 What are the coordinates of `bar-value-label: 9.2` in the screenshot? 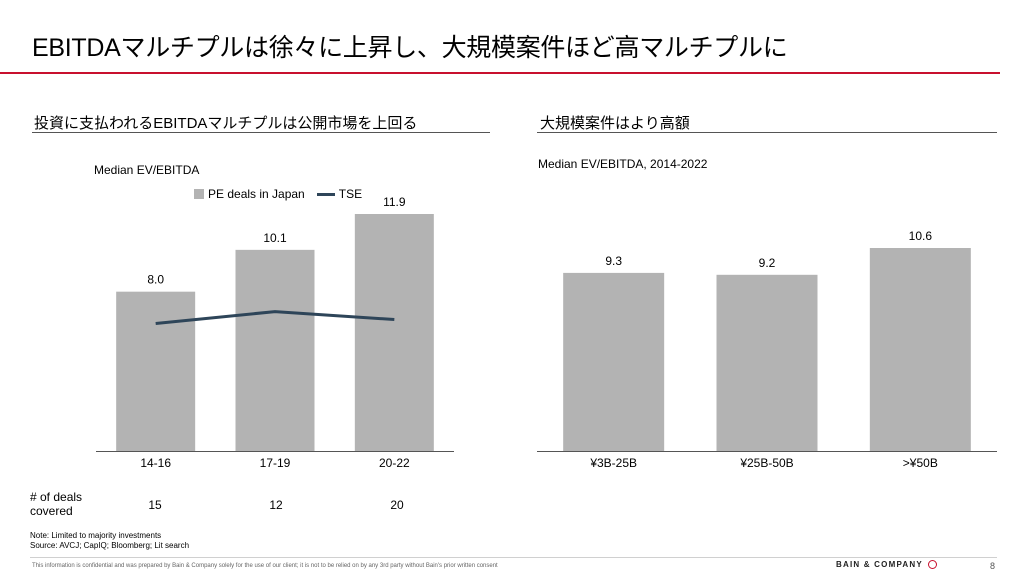 It's located at (767, 263).